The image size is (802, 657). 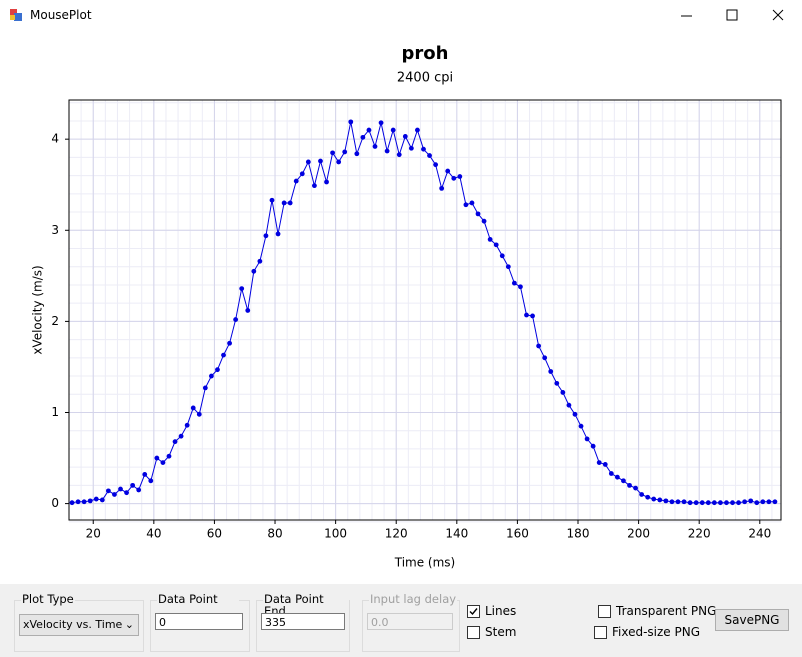 I want to click on transparent-checkbox: Transparent PNG, so click(x=657, y=611).